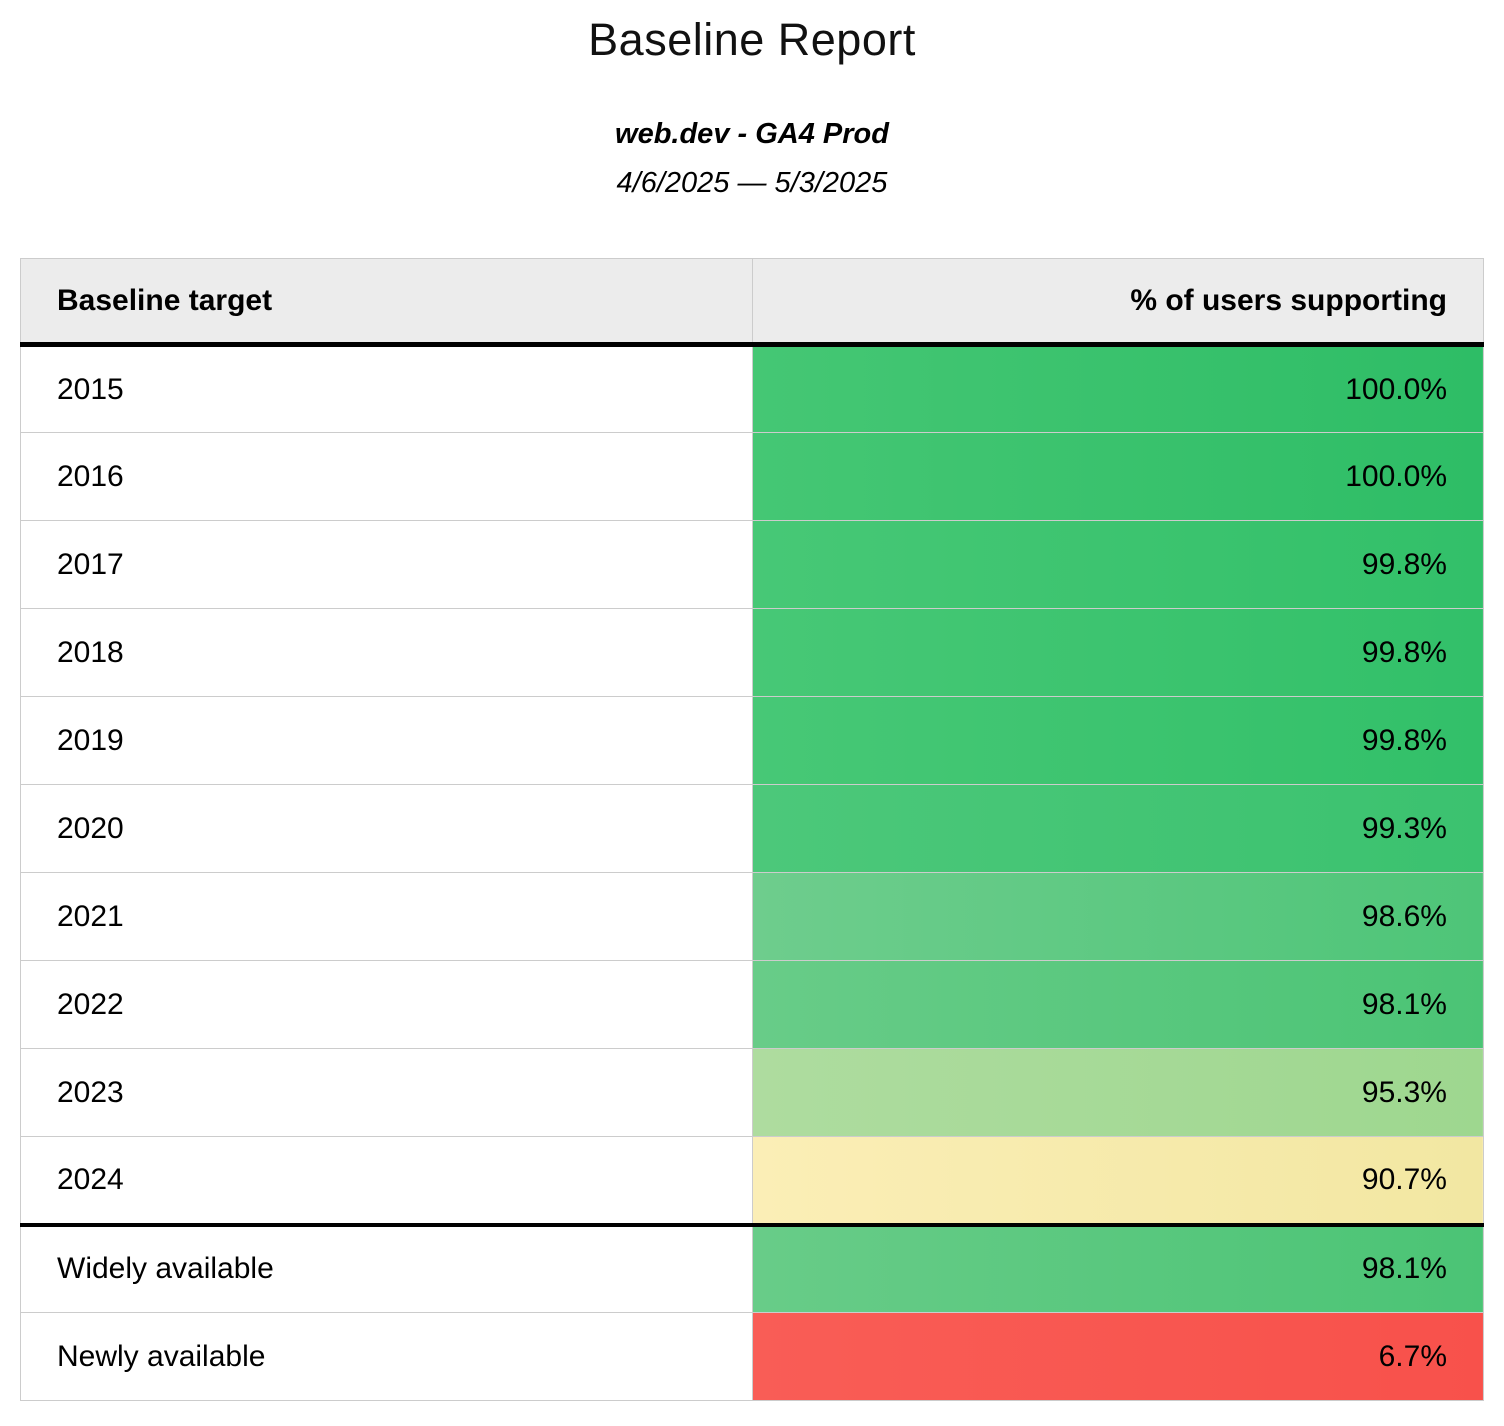  What do you see at coordinates (1117, 302) in the screenshot?
I see `column-header-percent-supporting: % of users supporting` at bounding box center [1117, 302].